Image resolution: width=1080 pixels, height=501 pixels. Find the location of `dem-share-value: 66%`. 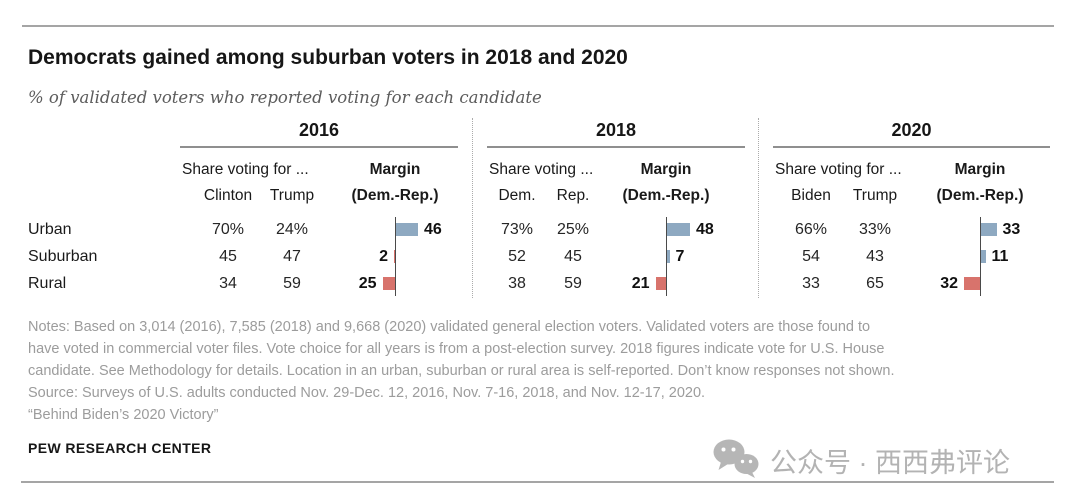

dem-share-value: 66% is located at coordinates (811, 229).